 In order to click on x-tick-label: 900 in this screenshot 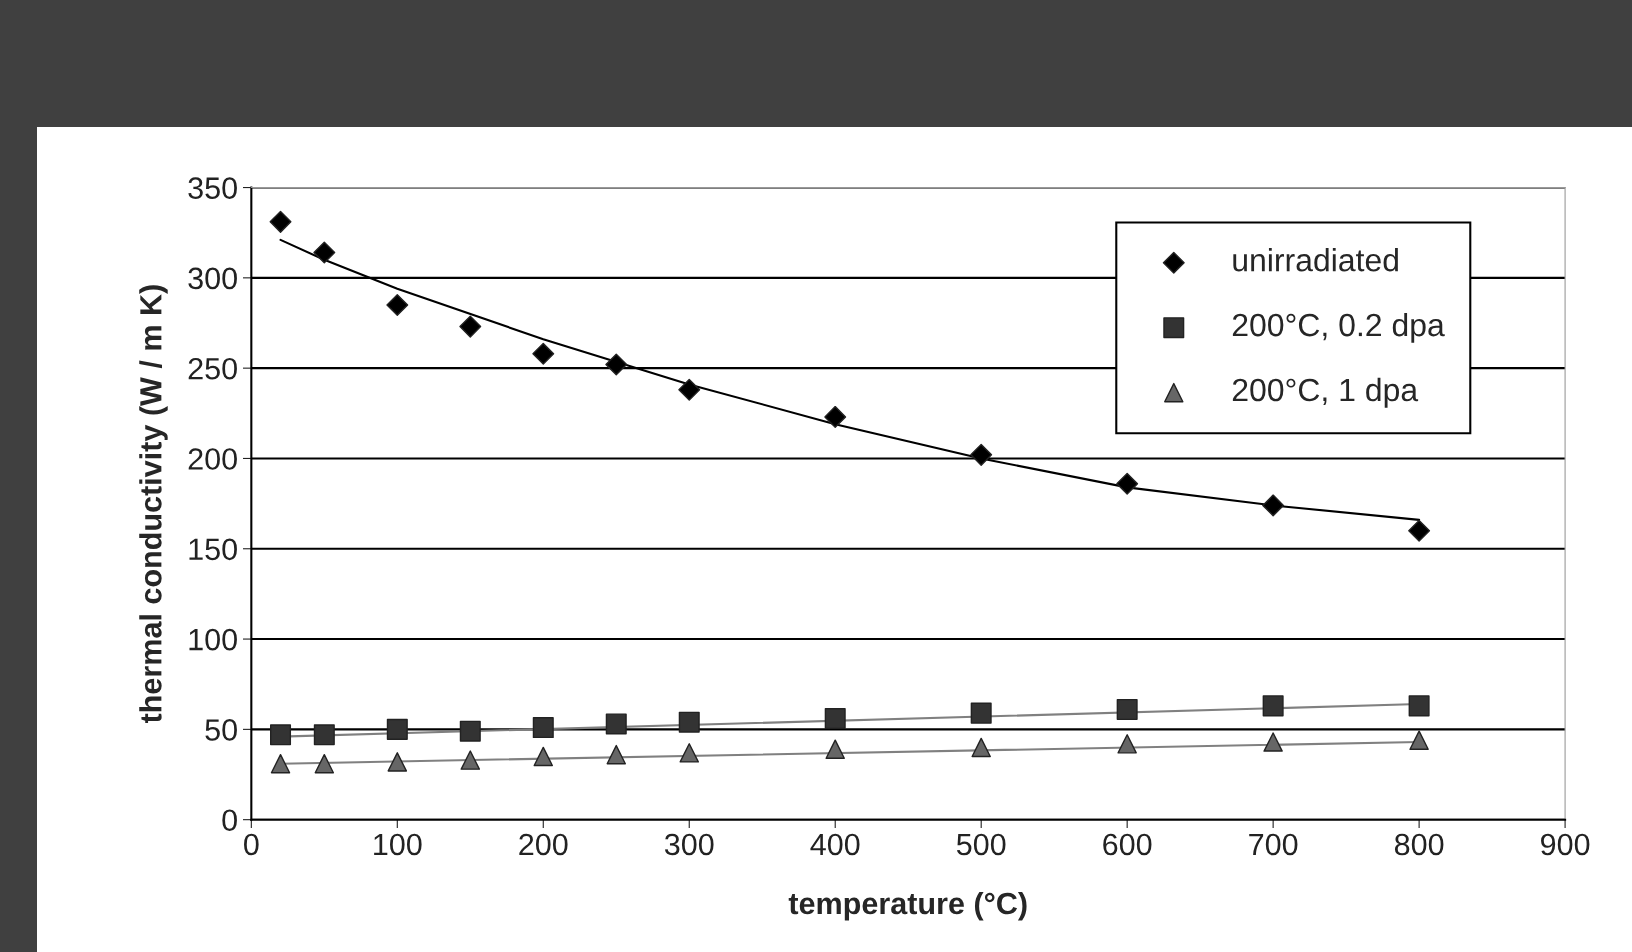, I will do `click(1565, 844)`.